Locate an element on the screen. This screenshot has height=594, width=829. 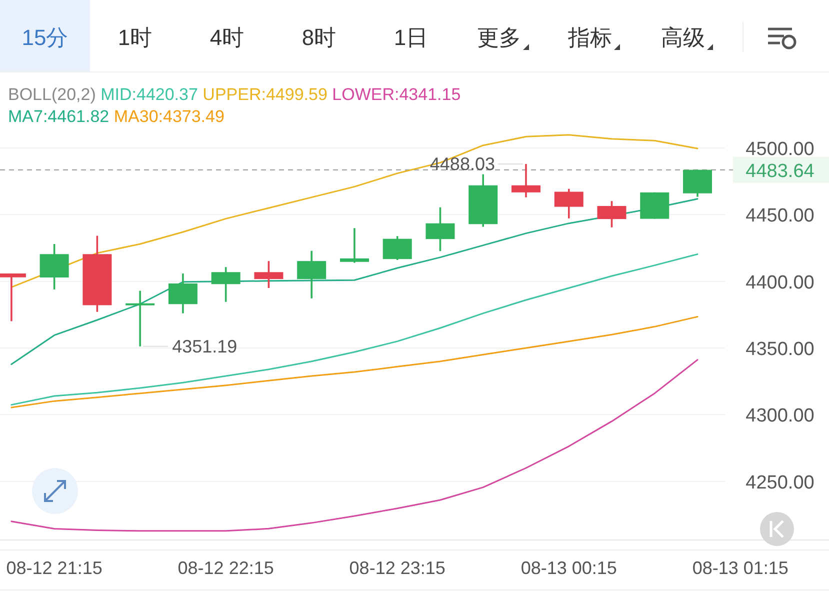
x-tick-label: 08-13 01:15 is located at coordinates (740, 568).